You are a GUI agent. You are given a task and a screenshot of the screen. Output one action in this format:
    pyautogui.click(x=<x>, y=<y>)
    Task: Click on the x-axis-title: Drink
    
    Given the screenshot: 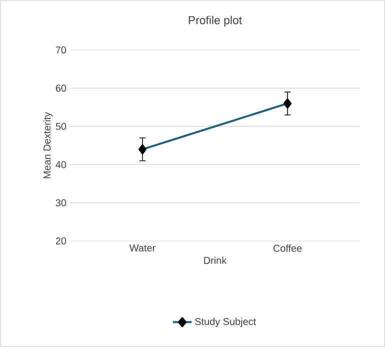 What is the action you would take?
    pyautogui.click(x=215, y=260)
    